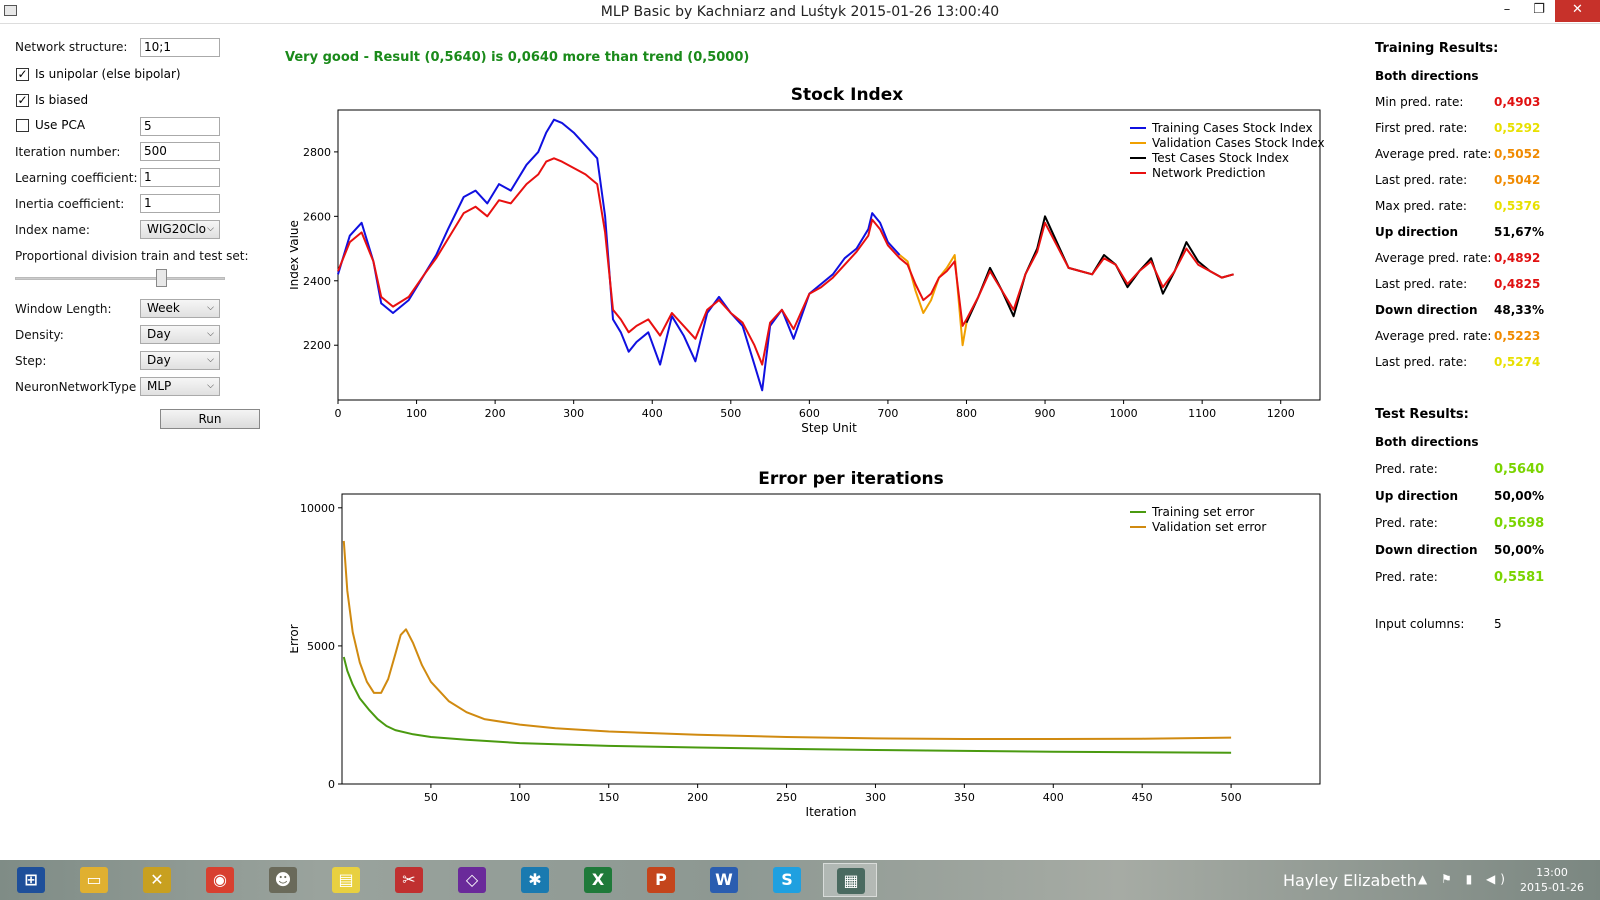  What do you see at coordinates (1417, 496) in the screenshot?
I see `test-up-label: Up direction` at bounding box center [1417, 496].